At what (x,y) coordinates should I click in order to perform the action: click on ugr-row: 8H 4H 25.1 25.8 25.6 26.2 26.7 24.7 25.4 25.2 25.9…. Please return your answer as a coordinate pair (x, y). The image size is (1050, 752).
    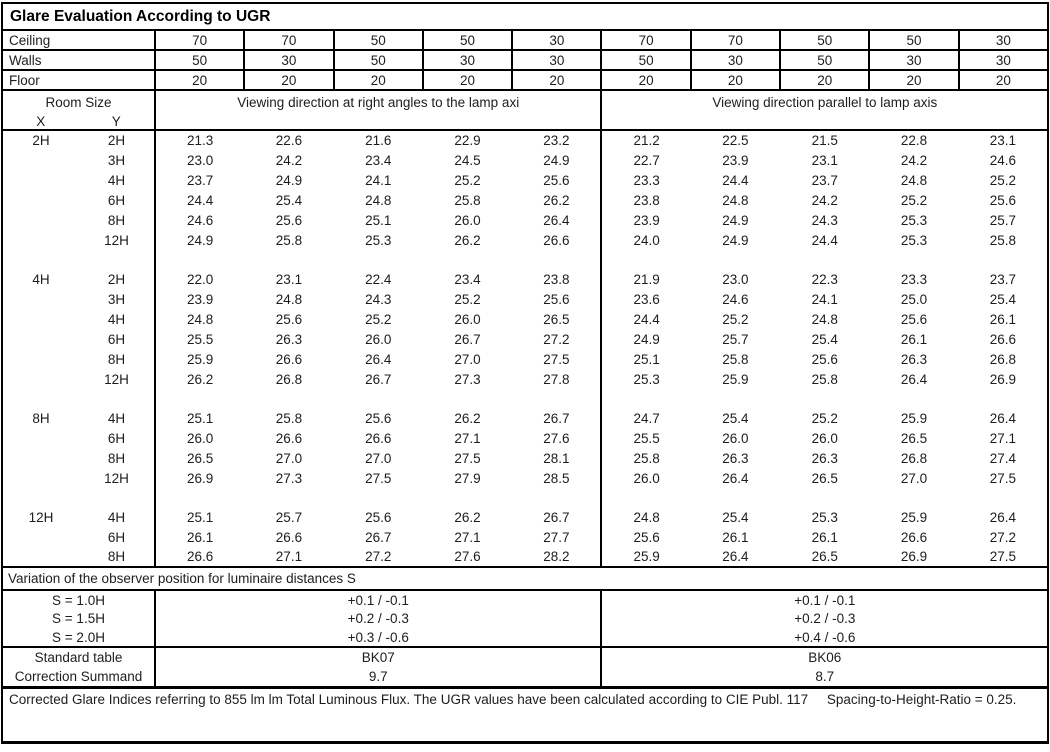
    Looking at the image, I should click on (525, 418).